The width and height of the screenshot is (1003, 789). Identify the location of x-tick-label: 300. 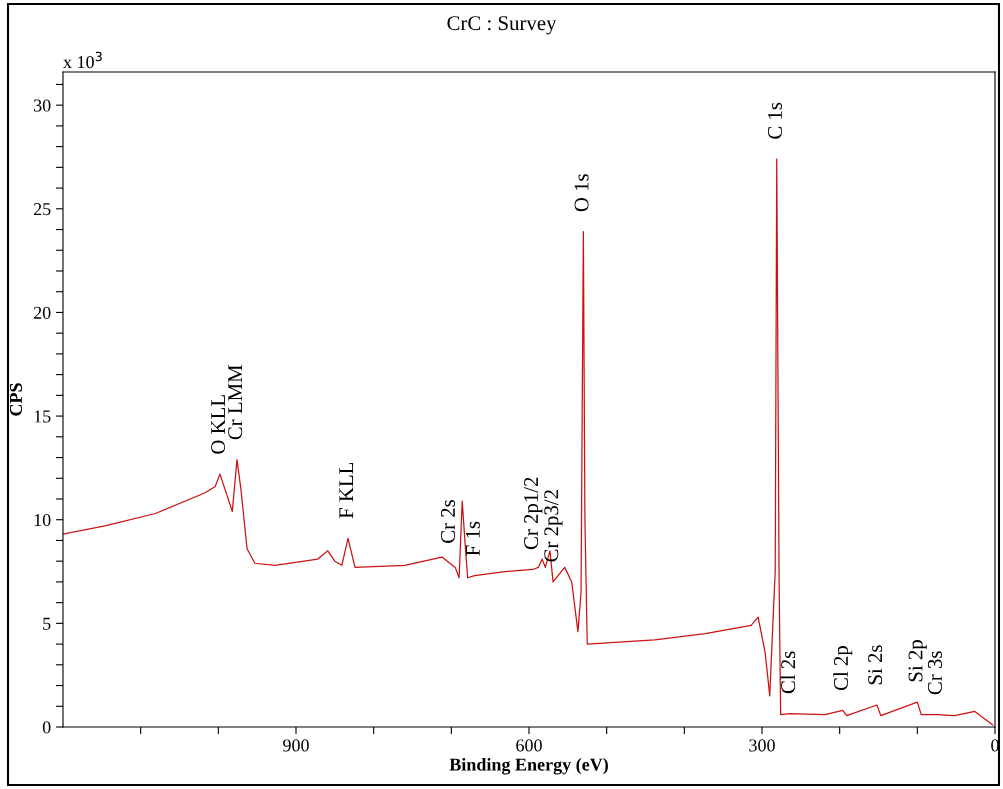
(762, 745).